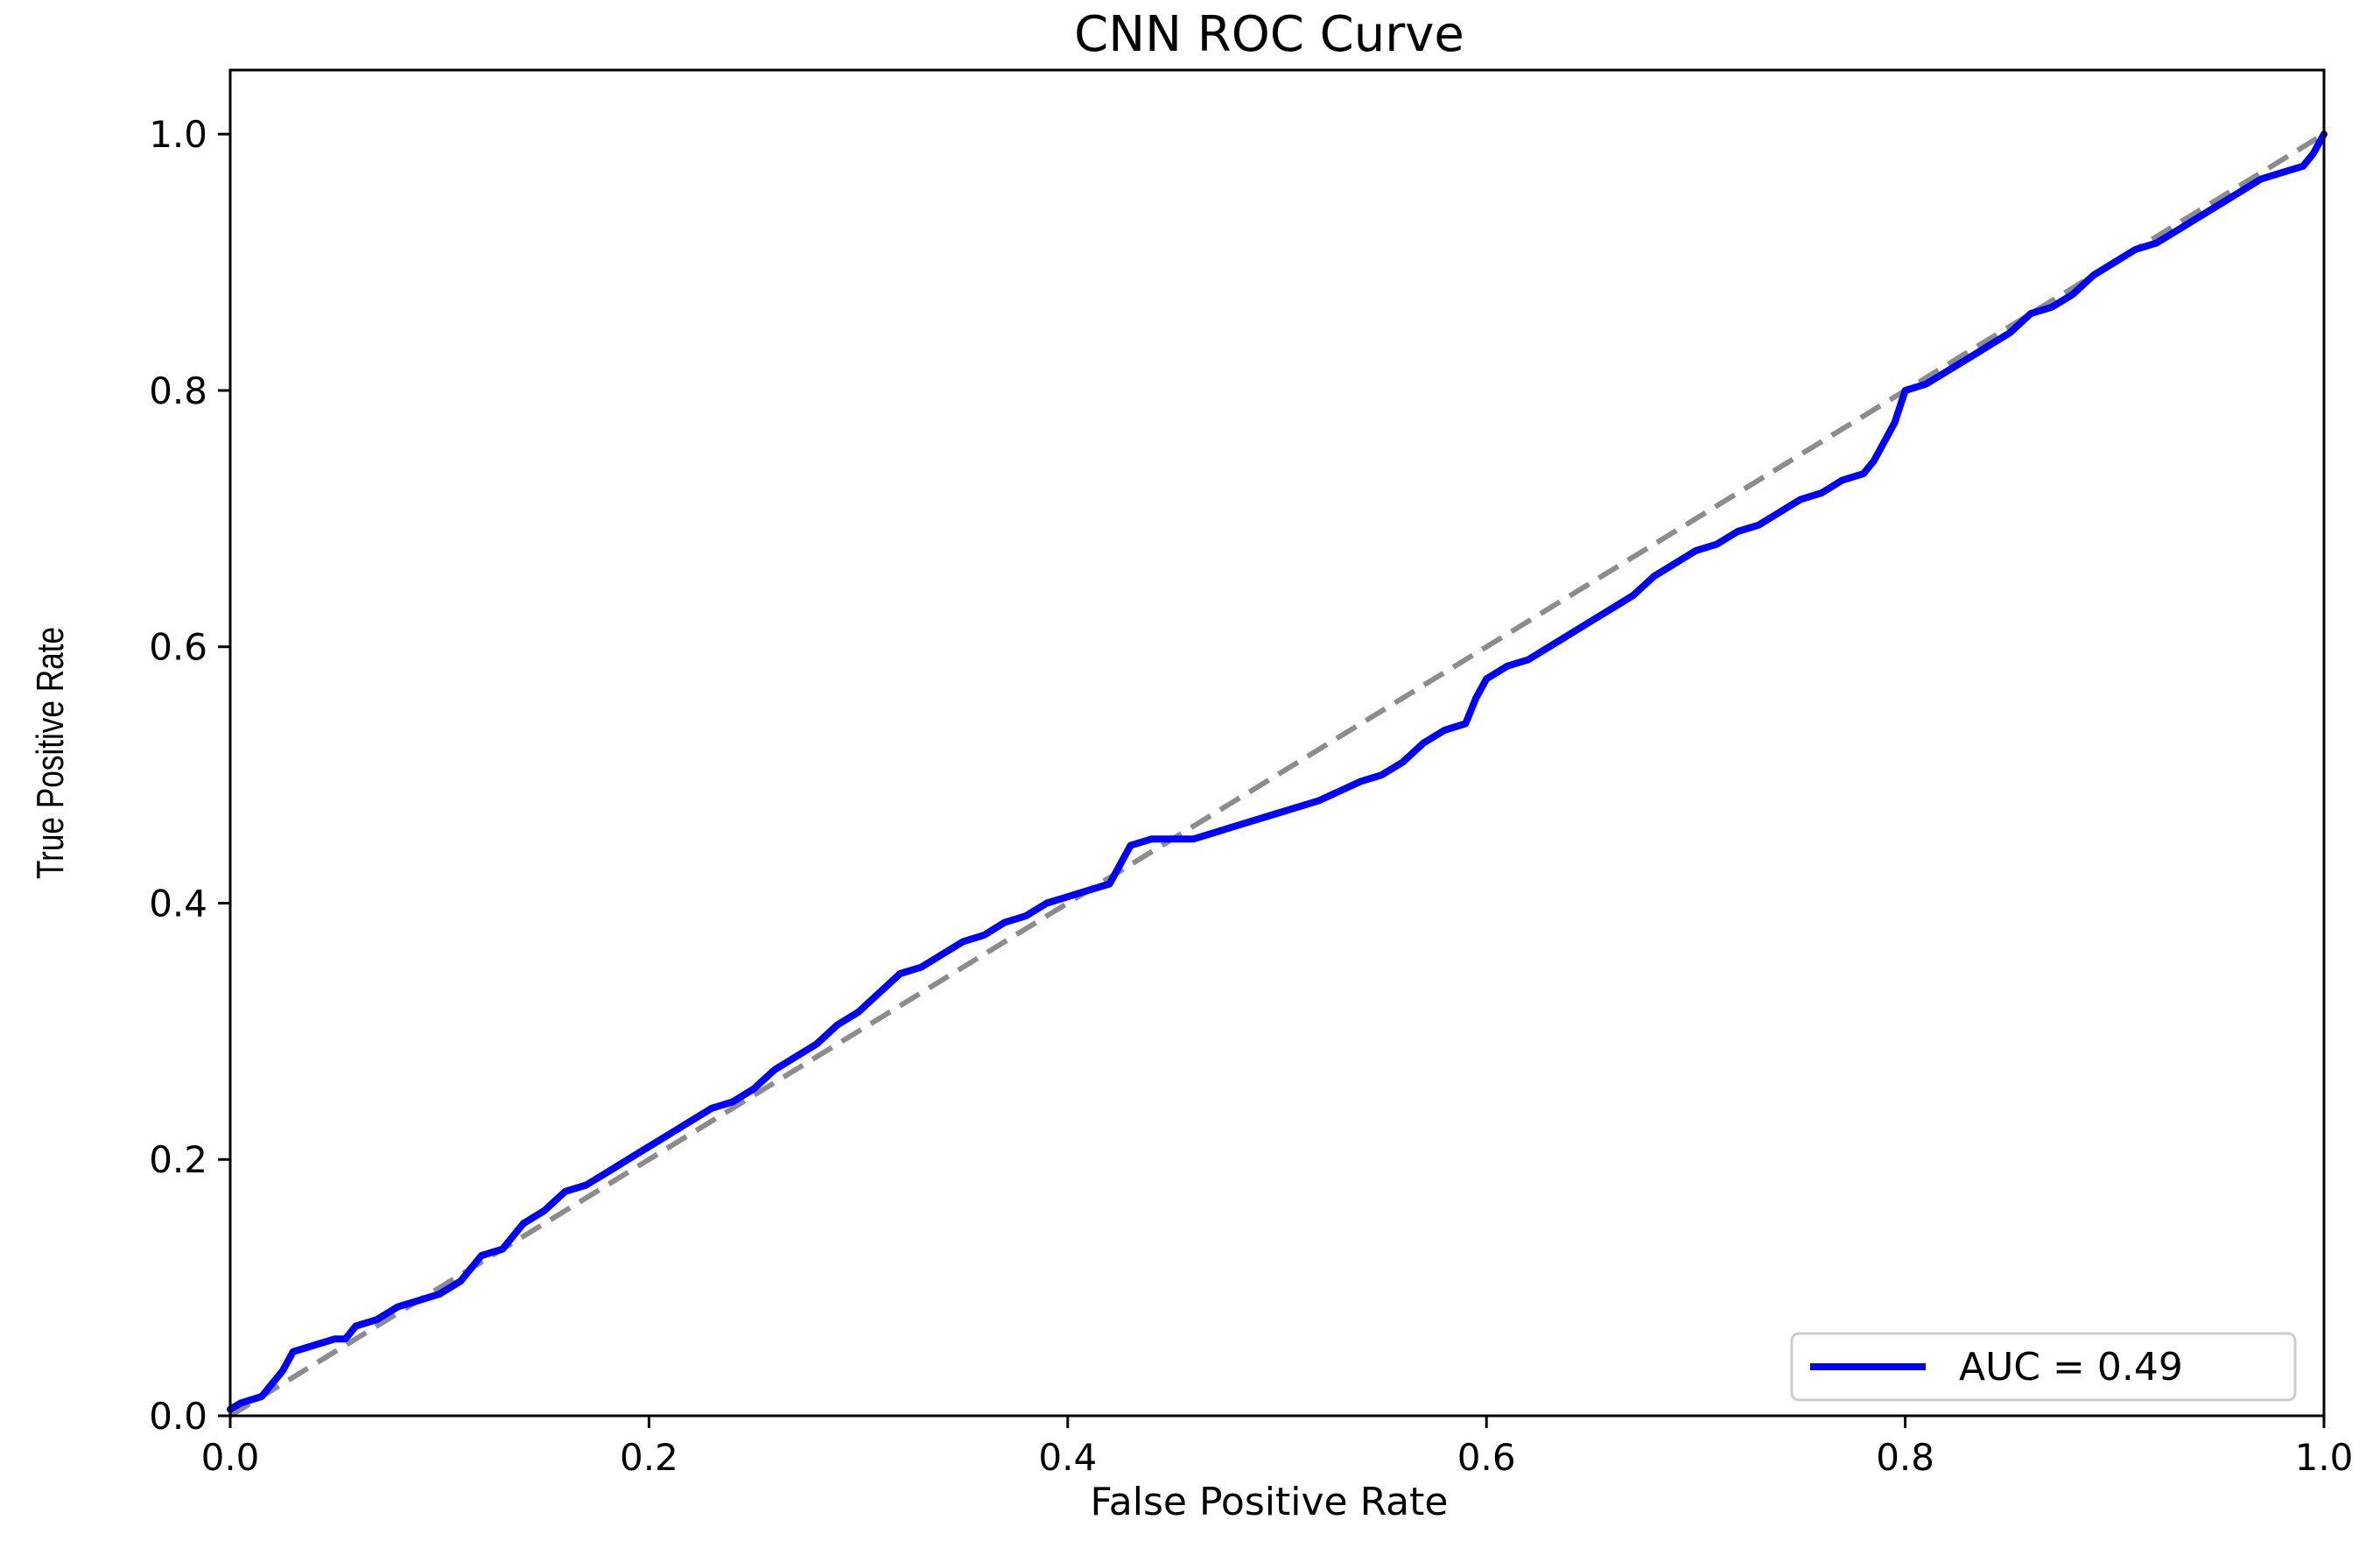 The height and width of the screenshot is (1541, 2380). What do you see at coordinates (178, 135) in the screenshot?
I see `y-tick-label: 1.0` at bounding box center [178, 135].